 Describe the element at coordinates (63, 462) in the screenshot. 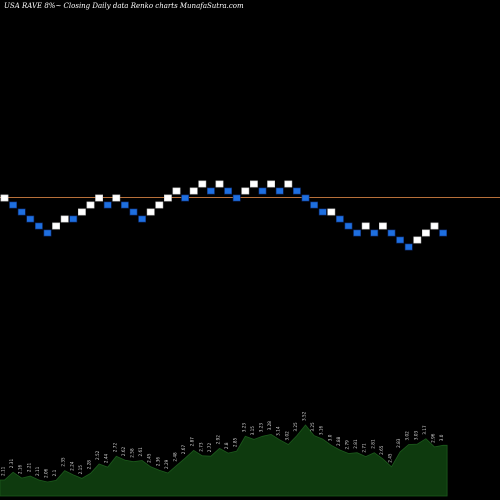

I see `volume-value-label: 2.35` at that location.